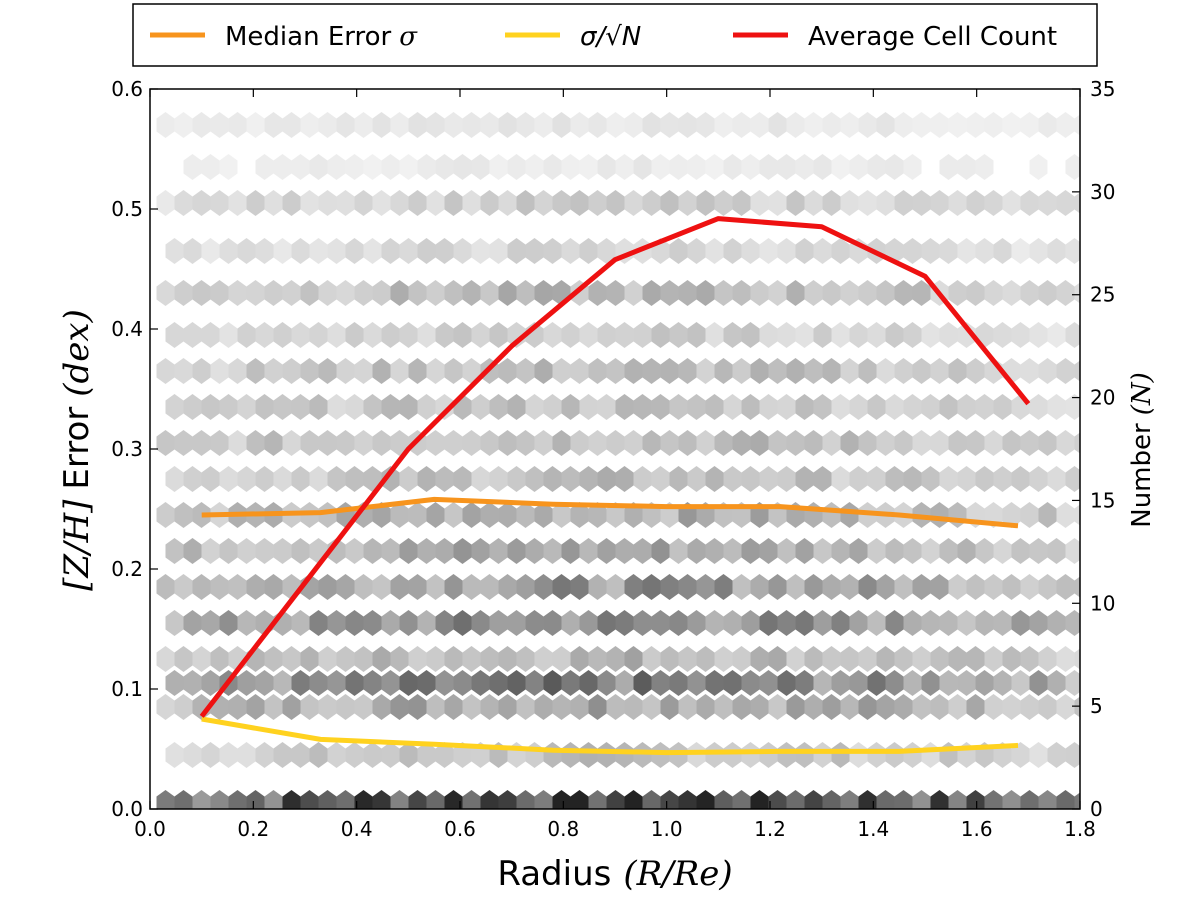 The width and height of the screenshot is (1200, 900). What do you see at coordinates (253, 829) in the screenshot?
I see `x-tick-label: 0.2` at bounding box center [253, 829].